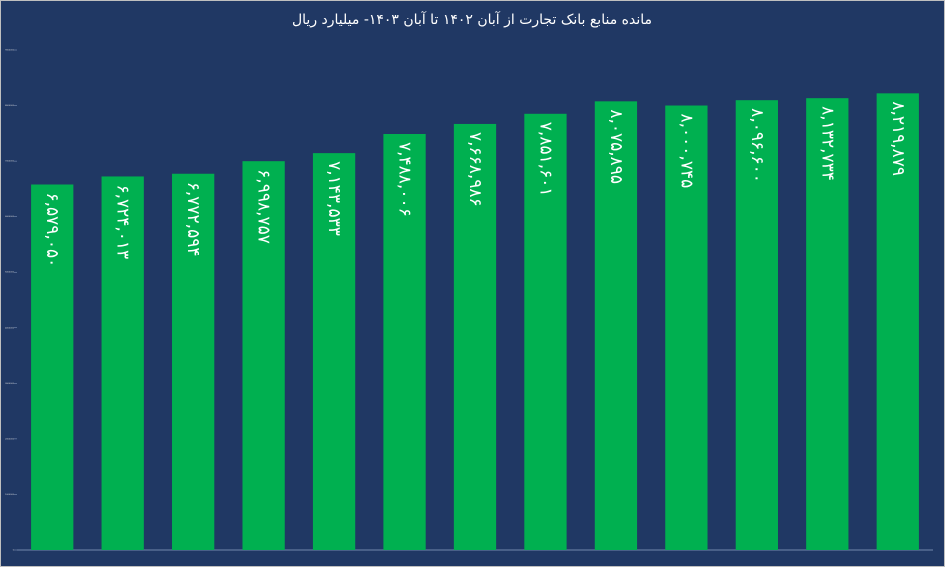 The width and height of the screenshot is (945, 567). I want to click on y-tick-label: 9000000, so click(10, 51).